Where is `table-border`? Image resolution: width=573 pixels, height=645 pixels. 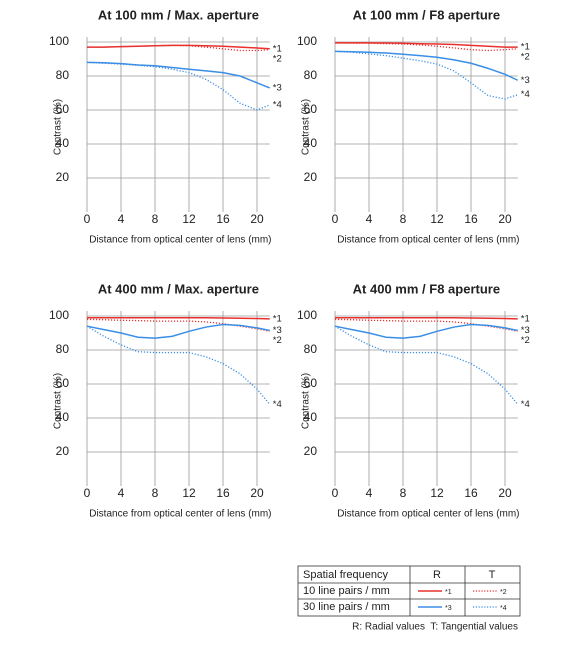
table-border is located at coordinates (409, 591).